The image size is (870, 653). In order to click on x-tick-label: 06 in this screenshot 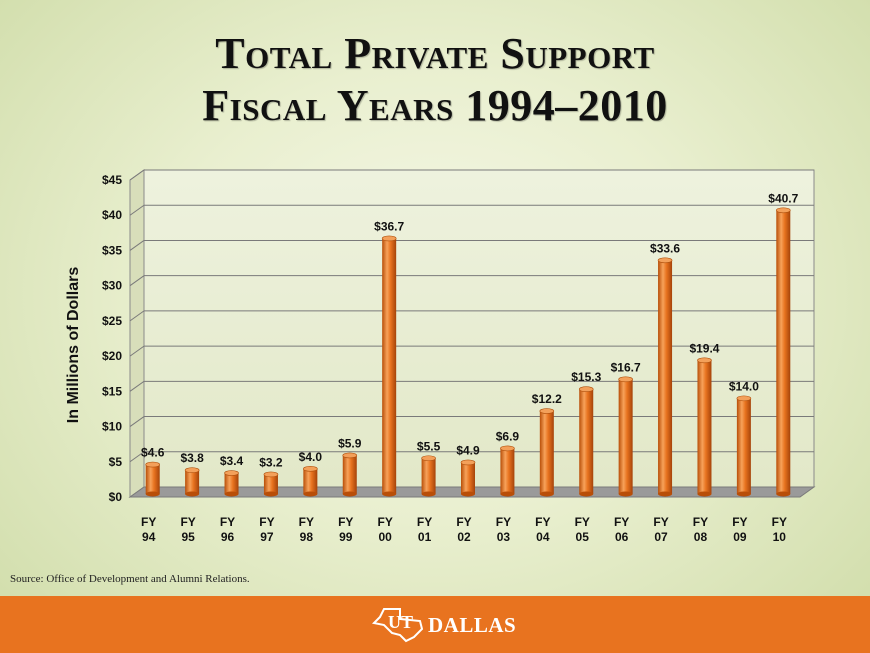, I will do `click(622, 537)`.